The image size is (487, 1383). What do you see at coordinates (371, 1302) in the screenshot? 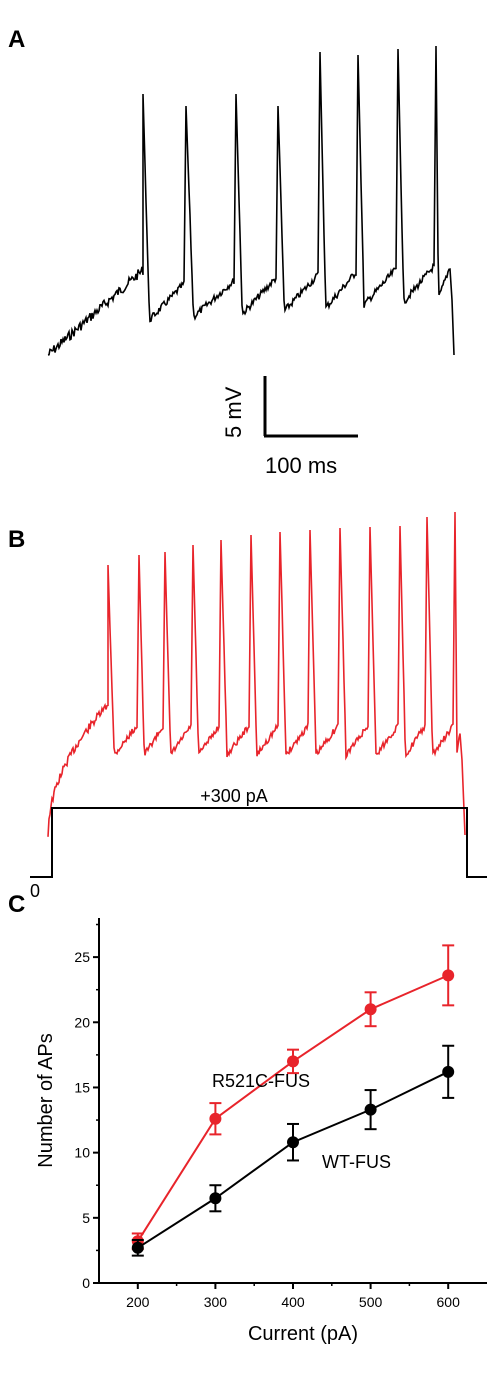
I see `x-tick-label: 500` at bounding box center [371, 1302].